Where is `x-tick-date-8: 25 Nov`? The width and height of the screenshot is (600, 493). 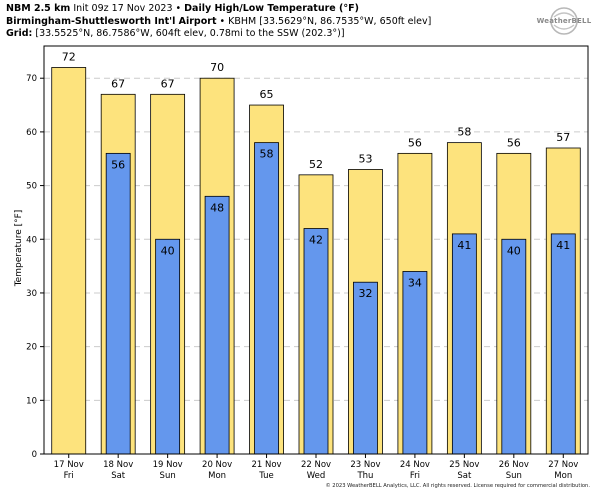
x-tick-date-8: 25 Nov is located at coordinates (464, 465).